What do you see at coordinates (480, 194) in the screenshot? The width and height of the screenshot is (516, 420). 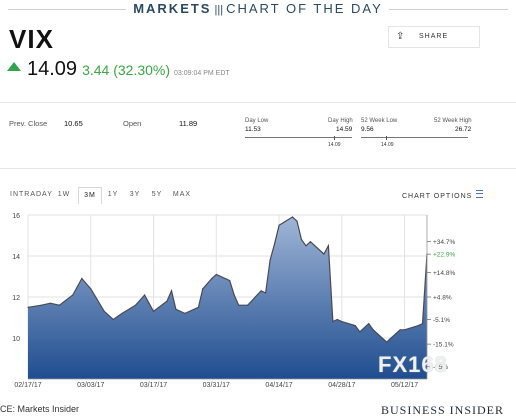 I see `menu-icon` at bounding box center [480, 194].